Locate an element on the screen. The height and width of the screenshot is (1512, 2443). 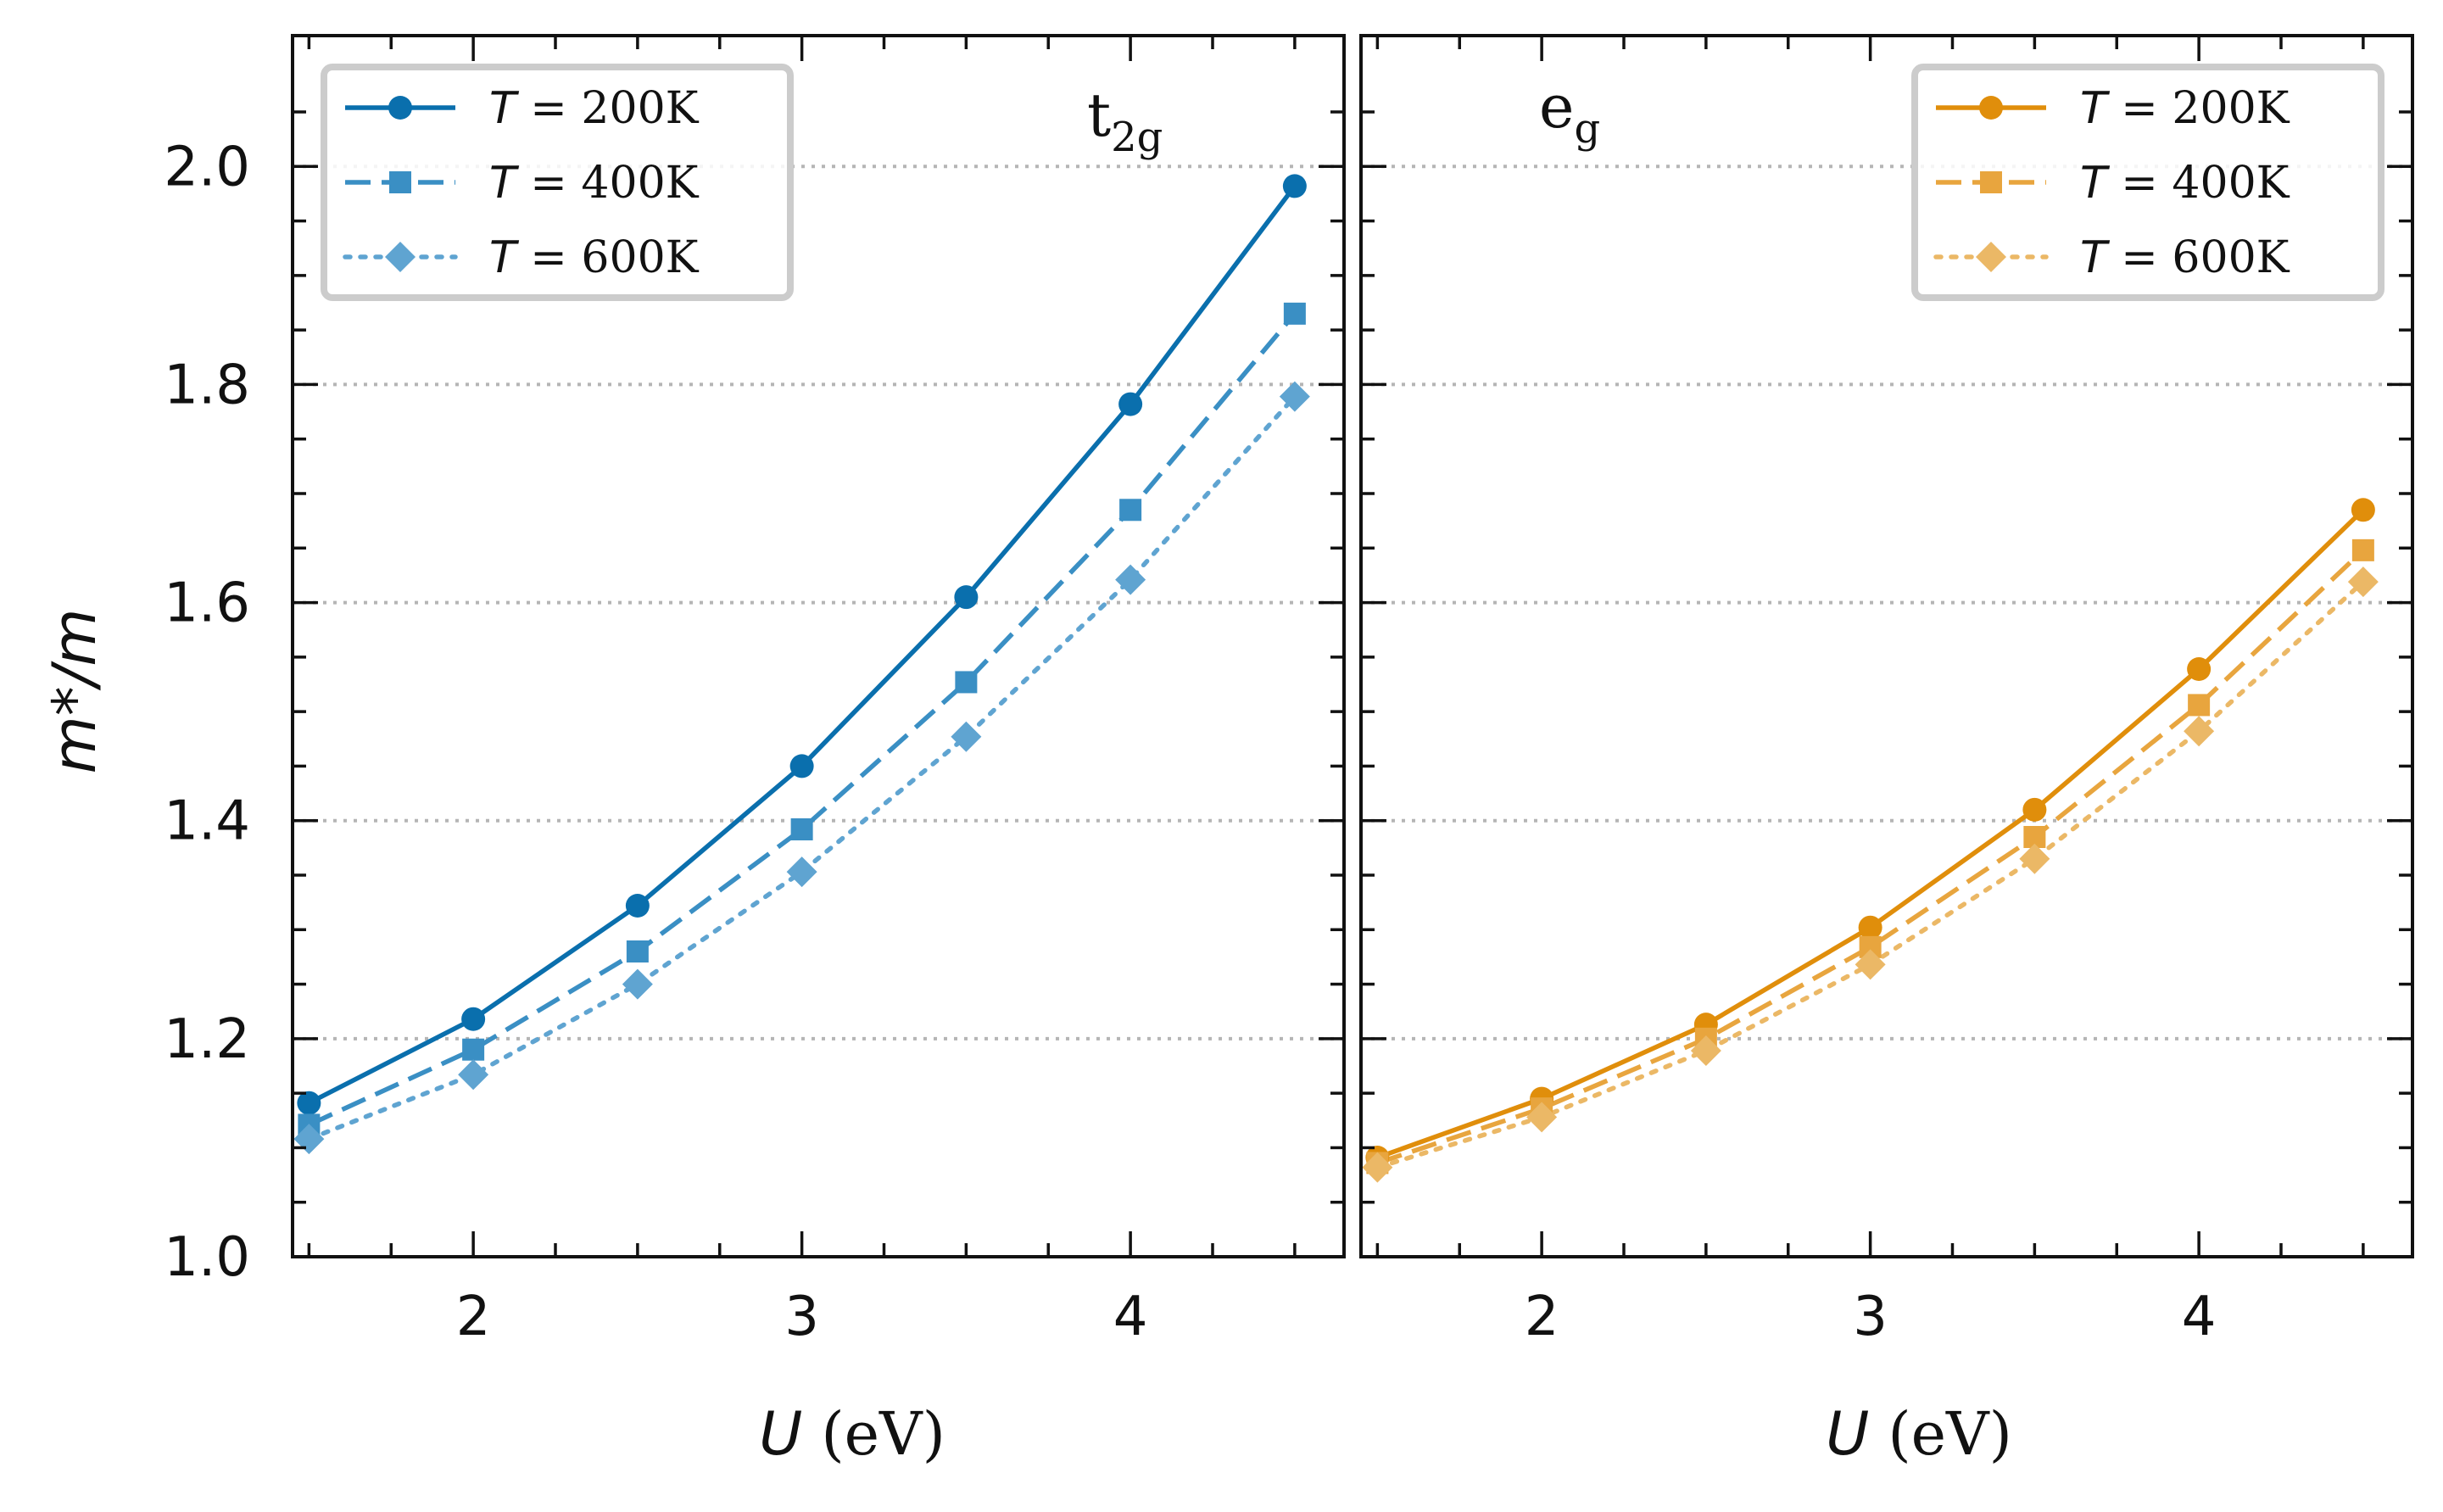
legend-label: T = 400K is located at coordinates (594, 183).